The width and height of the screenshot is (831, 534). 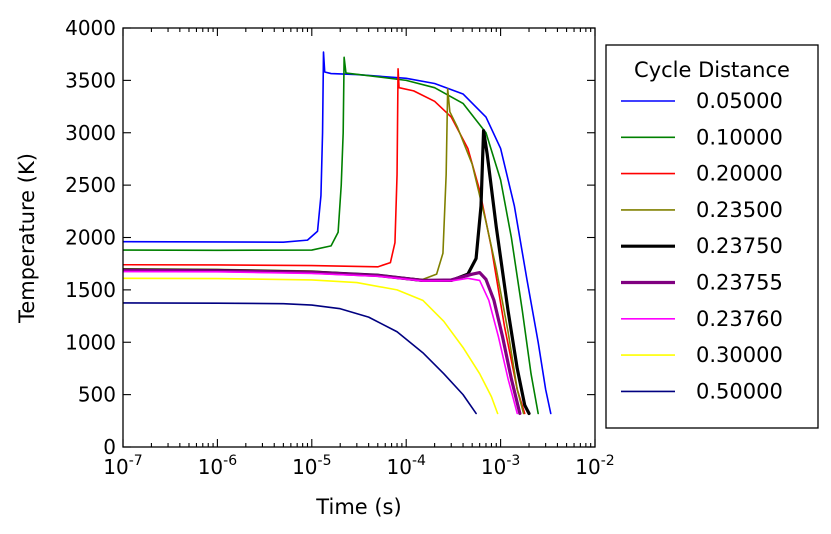 I want to click on legend-label-0.50000: 0.50000, so click(x=739, y=391).